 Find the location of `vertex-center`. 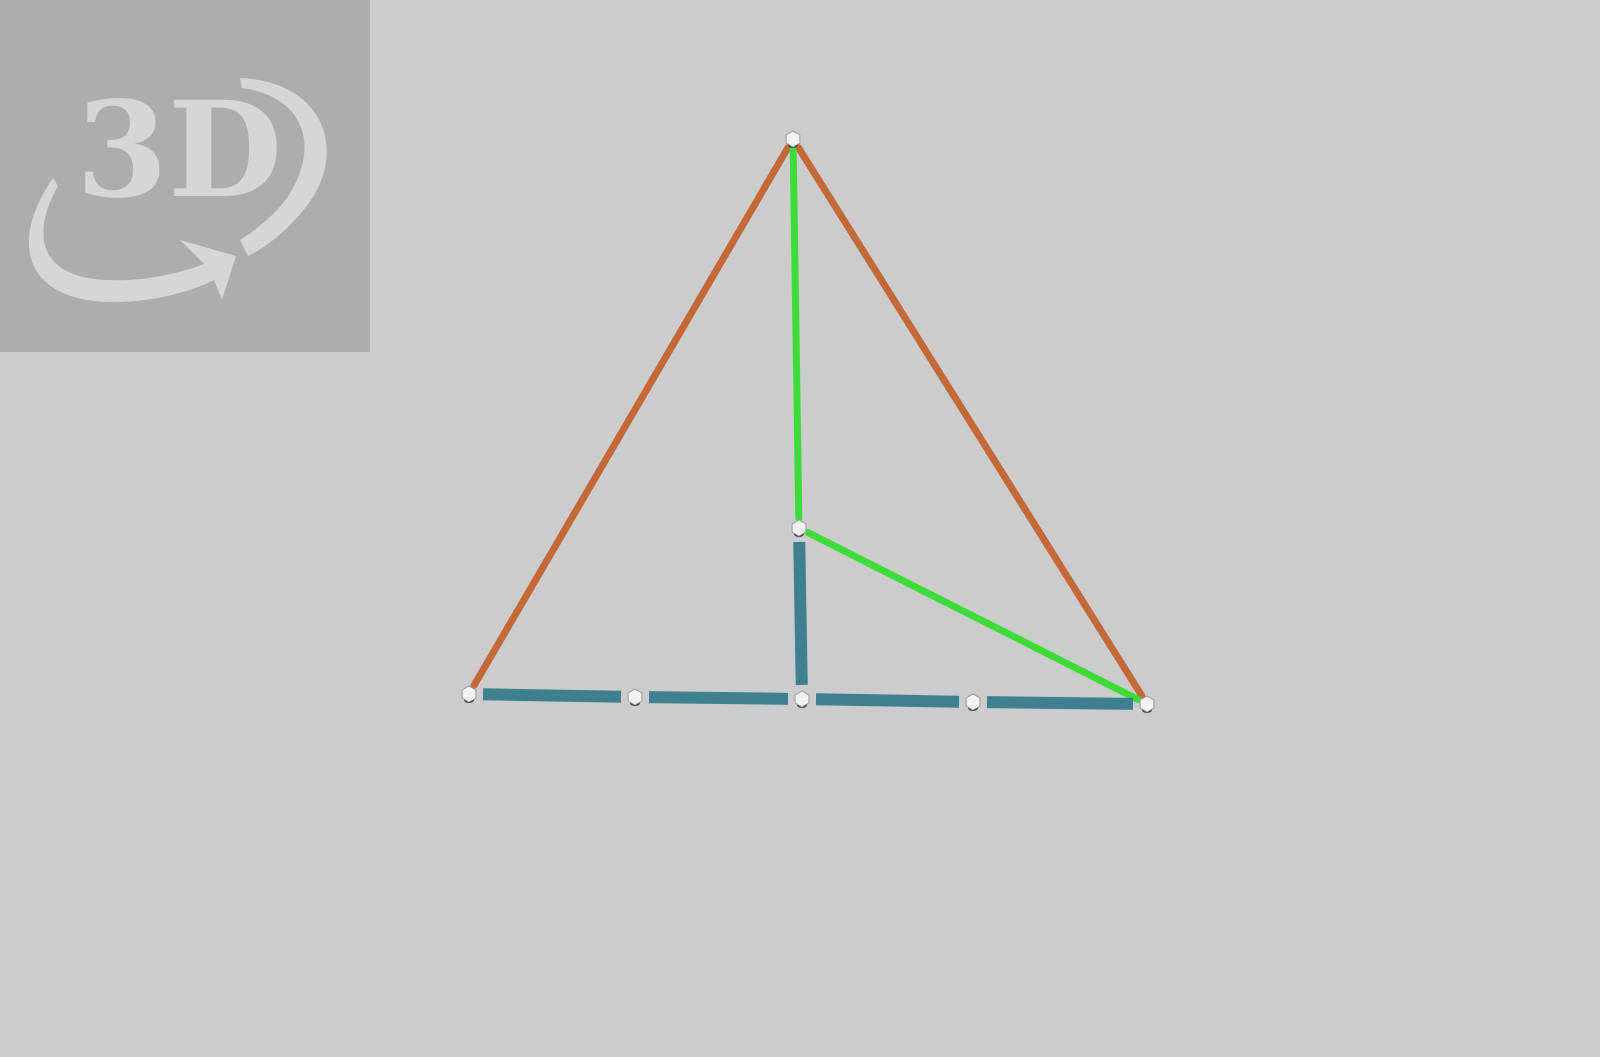

vertex-center is located at coordinates (799, 528).